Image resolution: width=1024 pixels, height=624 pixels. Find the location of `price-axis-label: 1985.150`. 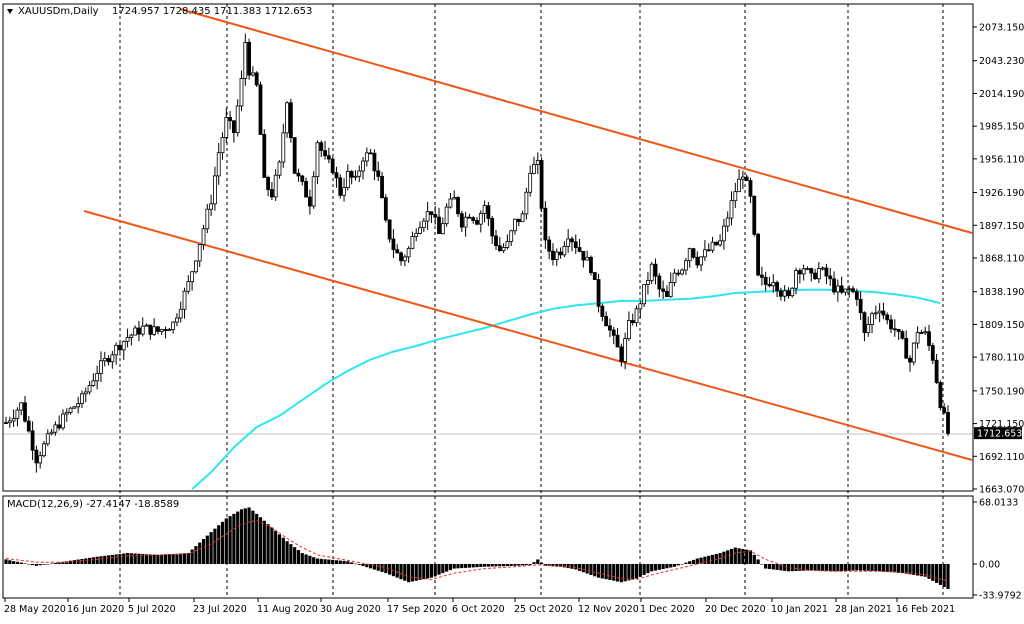

price-axis-label: 1985.150 is located at coordinates (1001, 127).